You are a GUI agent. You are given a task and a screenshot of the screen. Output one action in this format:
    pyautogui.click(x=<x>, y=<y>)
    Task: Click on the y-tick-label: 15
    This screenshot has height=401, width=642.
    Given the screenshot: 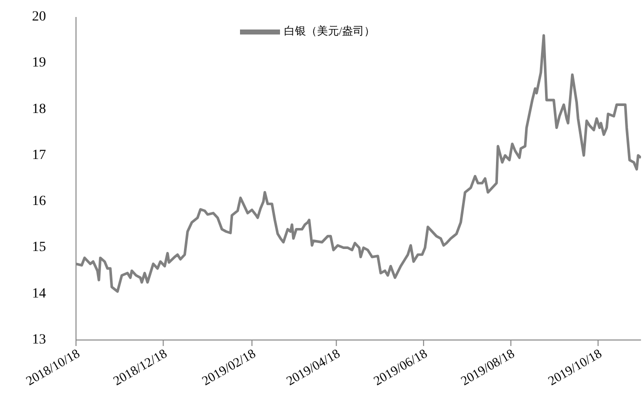 What is the action you would take?
    pyautogui.click(x=39, y=248)
    